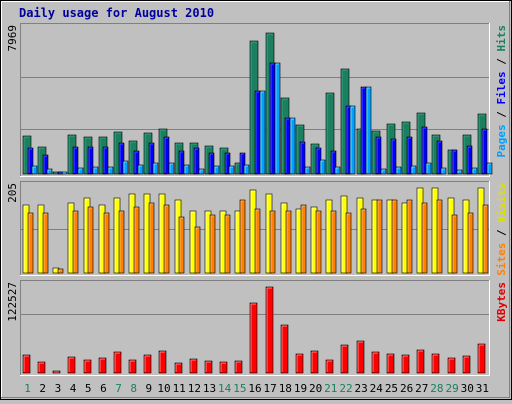 The width and height of the screenshot is (512, 404). I want to click on x-tick-label-day-22: 22, so click(345, 388).